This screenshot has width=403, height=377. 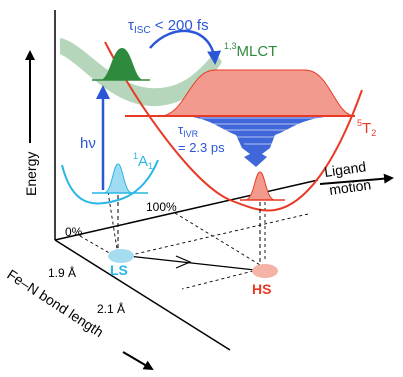 I want to click on mlct-label: 1,3MLCT, so click(x=250, y=50).